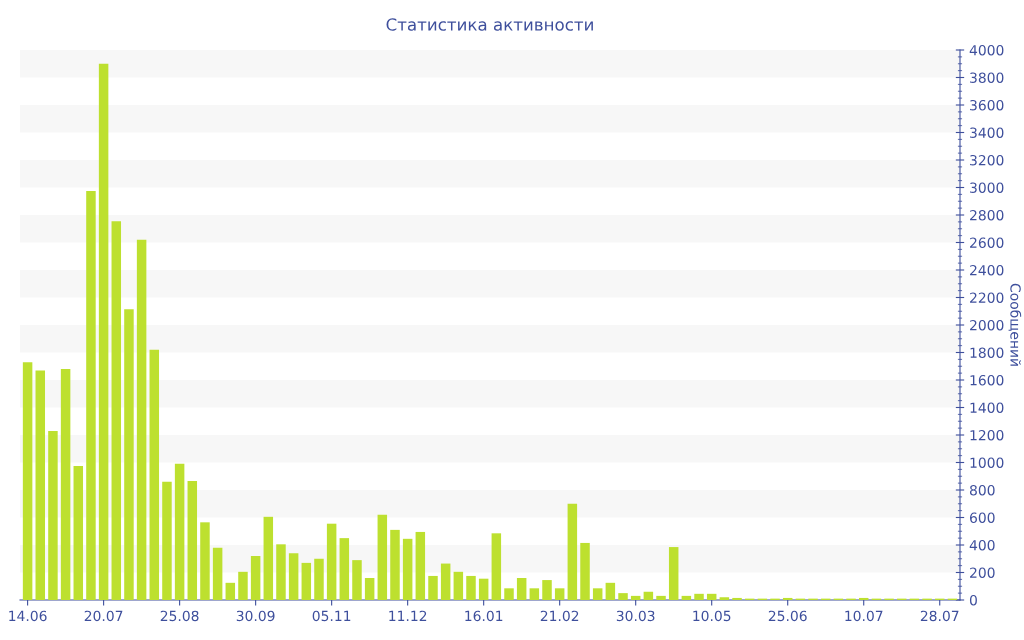  I want to click on chart-title: Статистика активности, so click(489, 24).